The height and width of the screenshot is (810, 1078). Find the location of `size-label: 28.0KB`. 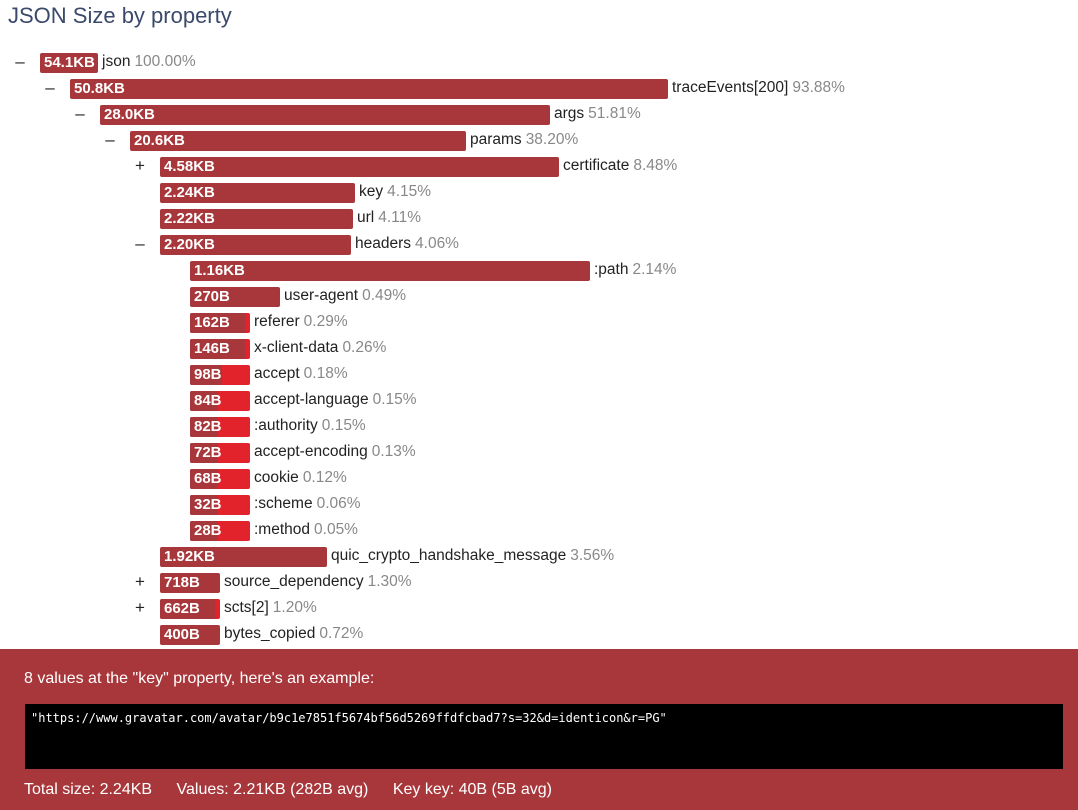

size-label: 28.0KB is located at coordinates (129, 114).